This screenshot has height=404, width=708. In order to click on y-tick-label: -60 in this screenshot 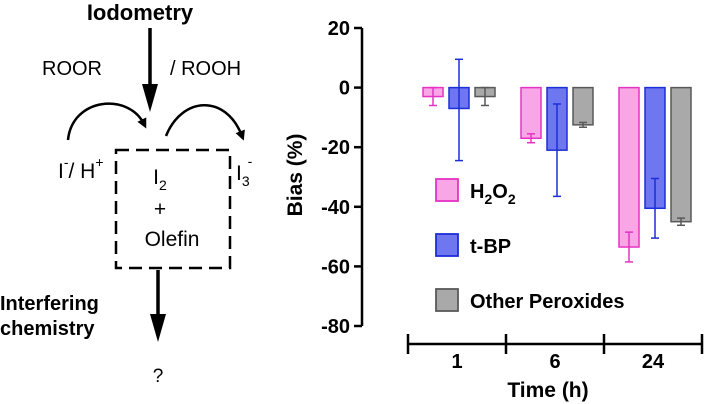, I will do `click(335, 267)`.